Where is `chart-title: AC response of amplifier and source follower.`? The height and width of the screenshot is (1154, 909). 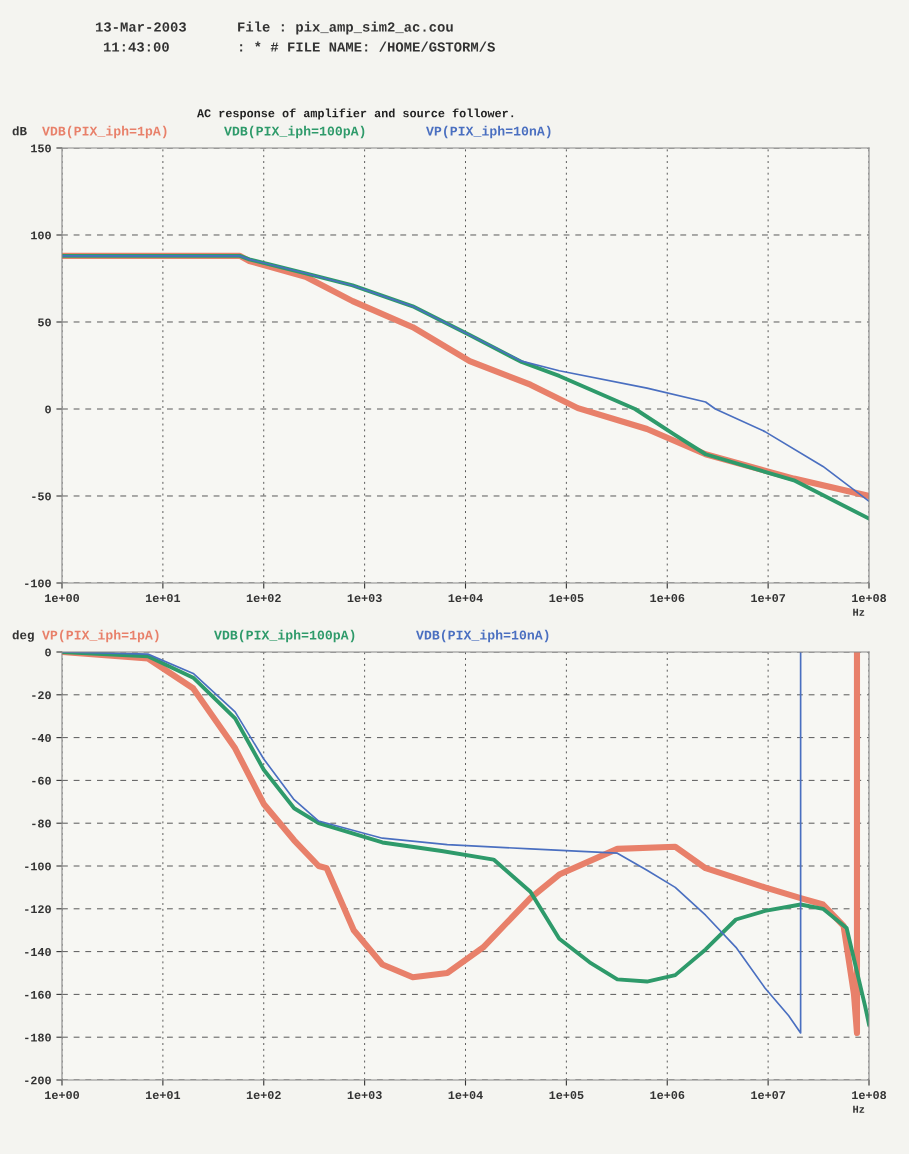 chart-title: AC response of amplifier and source follower. is located at coordinates (355, 114).